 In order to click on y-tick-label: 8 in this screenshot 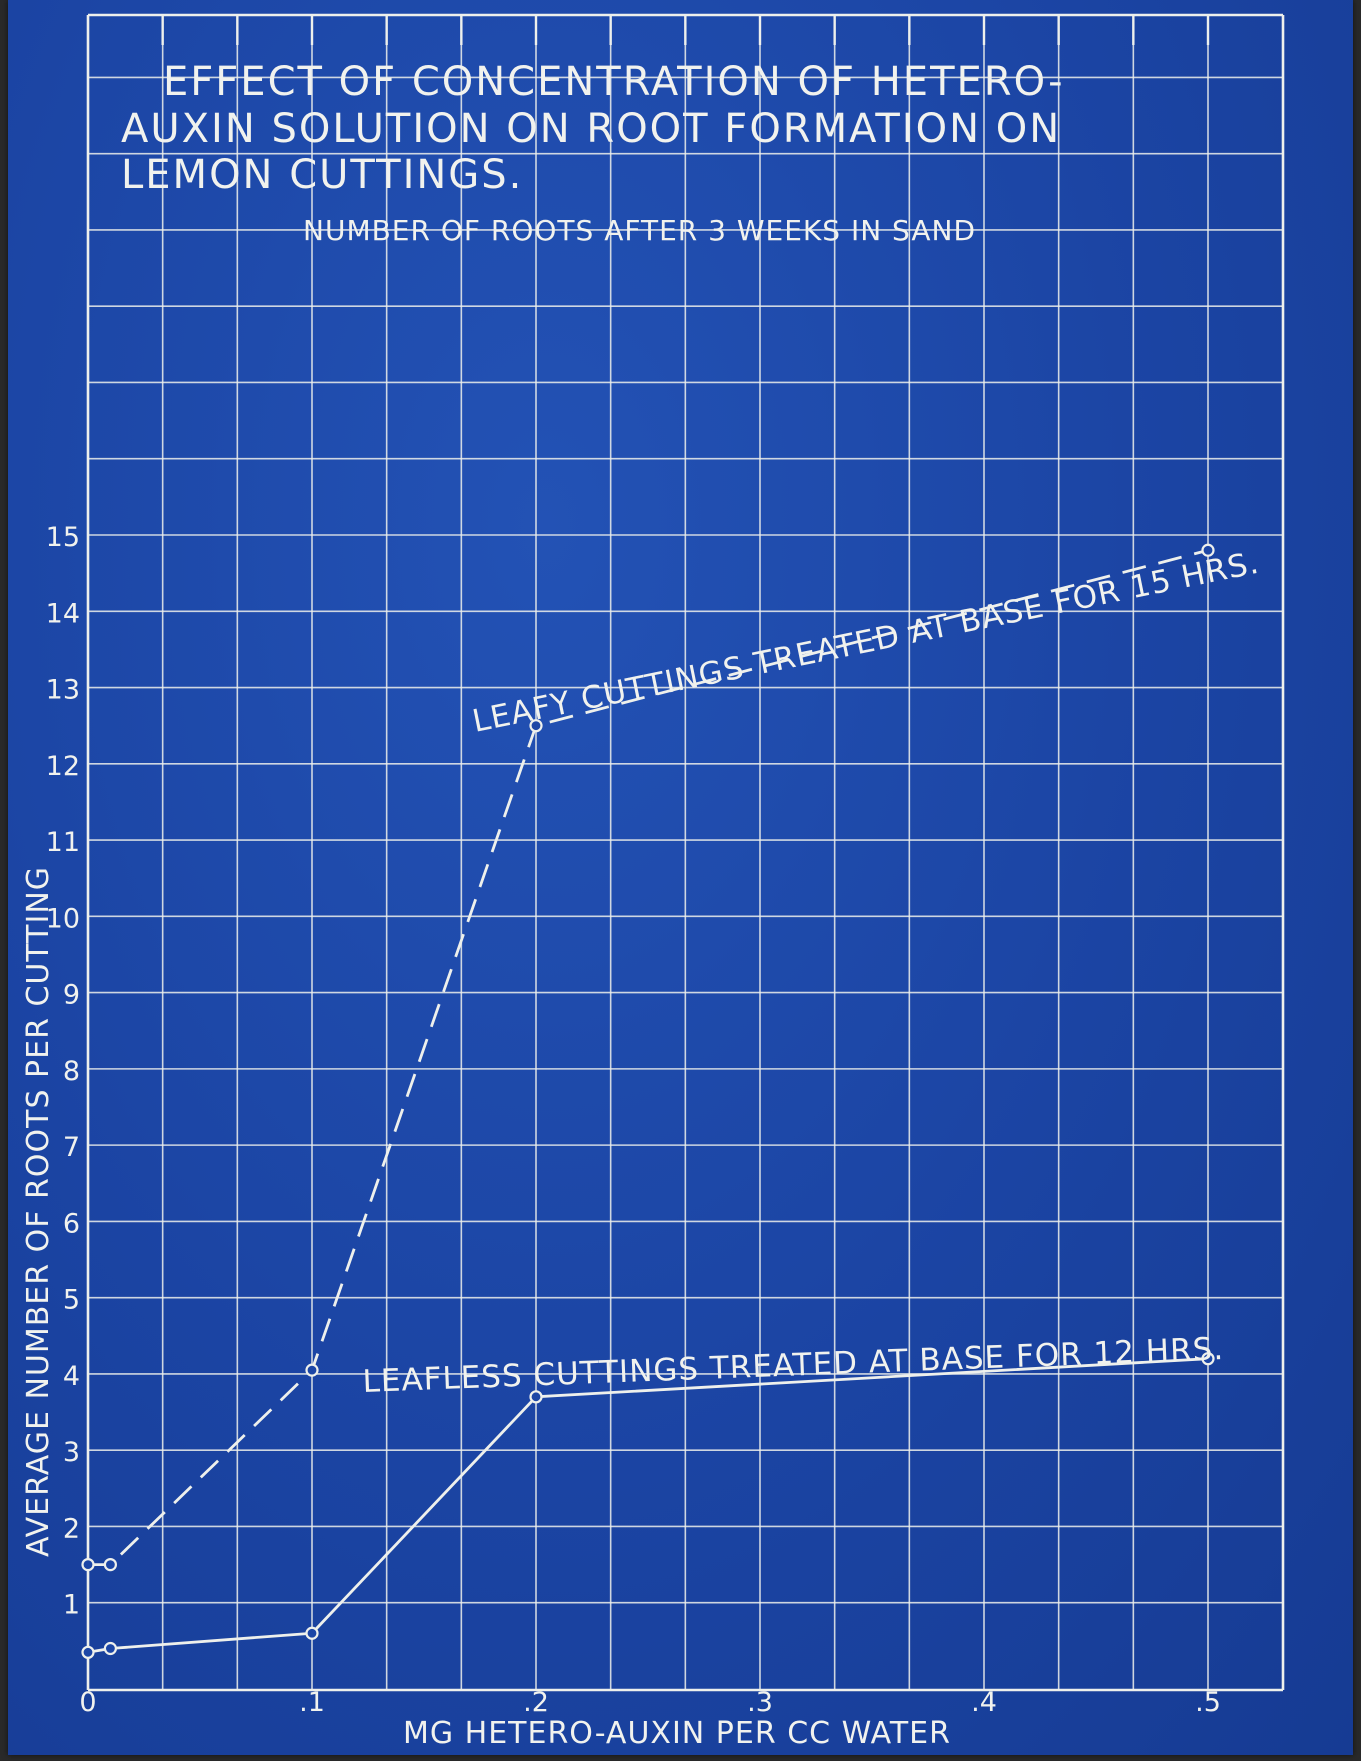, I will do `click(71, 1071)`.